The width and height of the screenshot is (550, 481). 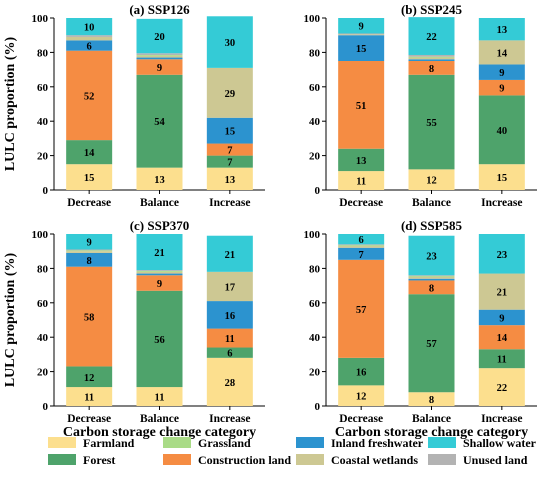 What do you see at coordinates (361, 419) in the screenshot?
I see `x-tick-label: Decrease` at bounding box center [361, 419].